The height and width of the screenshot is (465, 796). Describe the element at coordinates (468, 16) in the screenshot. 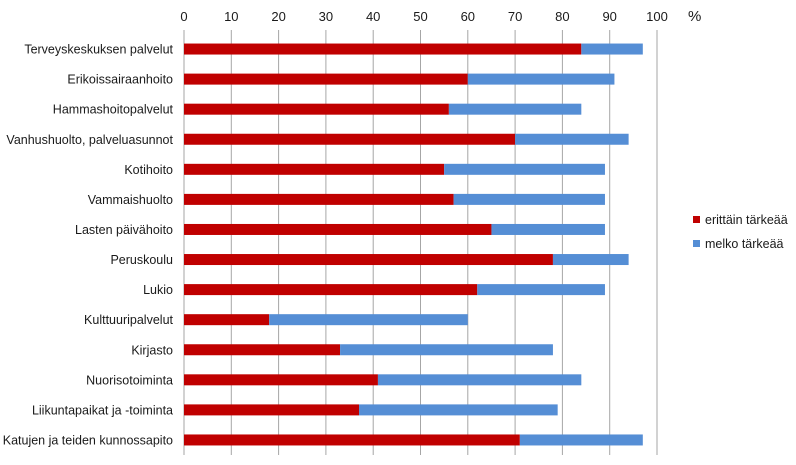

I see `x-tick-label: 60` at that location.